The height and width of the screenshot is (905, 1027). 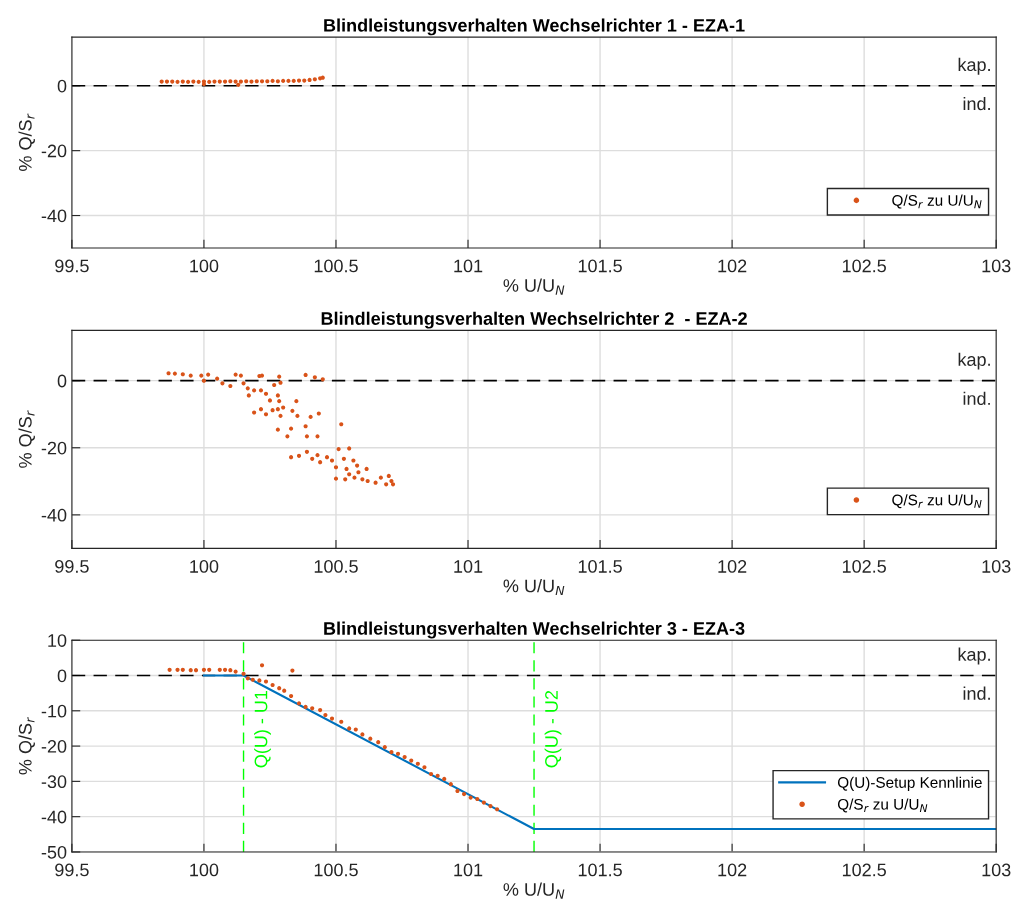 I want to click on y-tick-label: 10, so click(x=57, y=640).